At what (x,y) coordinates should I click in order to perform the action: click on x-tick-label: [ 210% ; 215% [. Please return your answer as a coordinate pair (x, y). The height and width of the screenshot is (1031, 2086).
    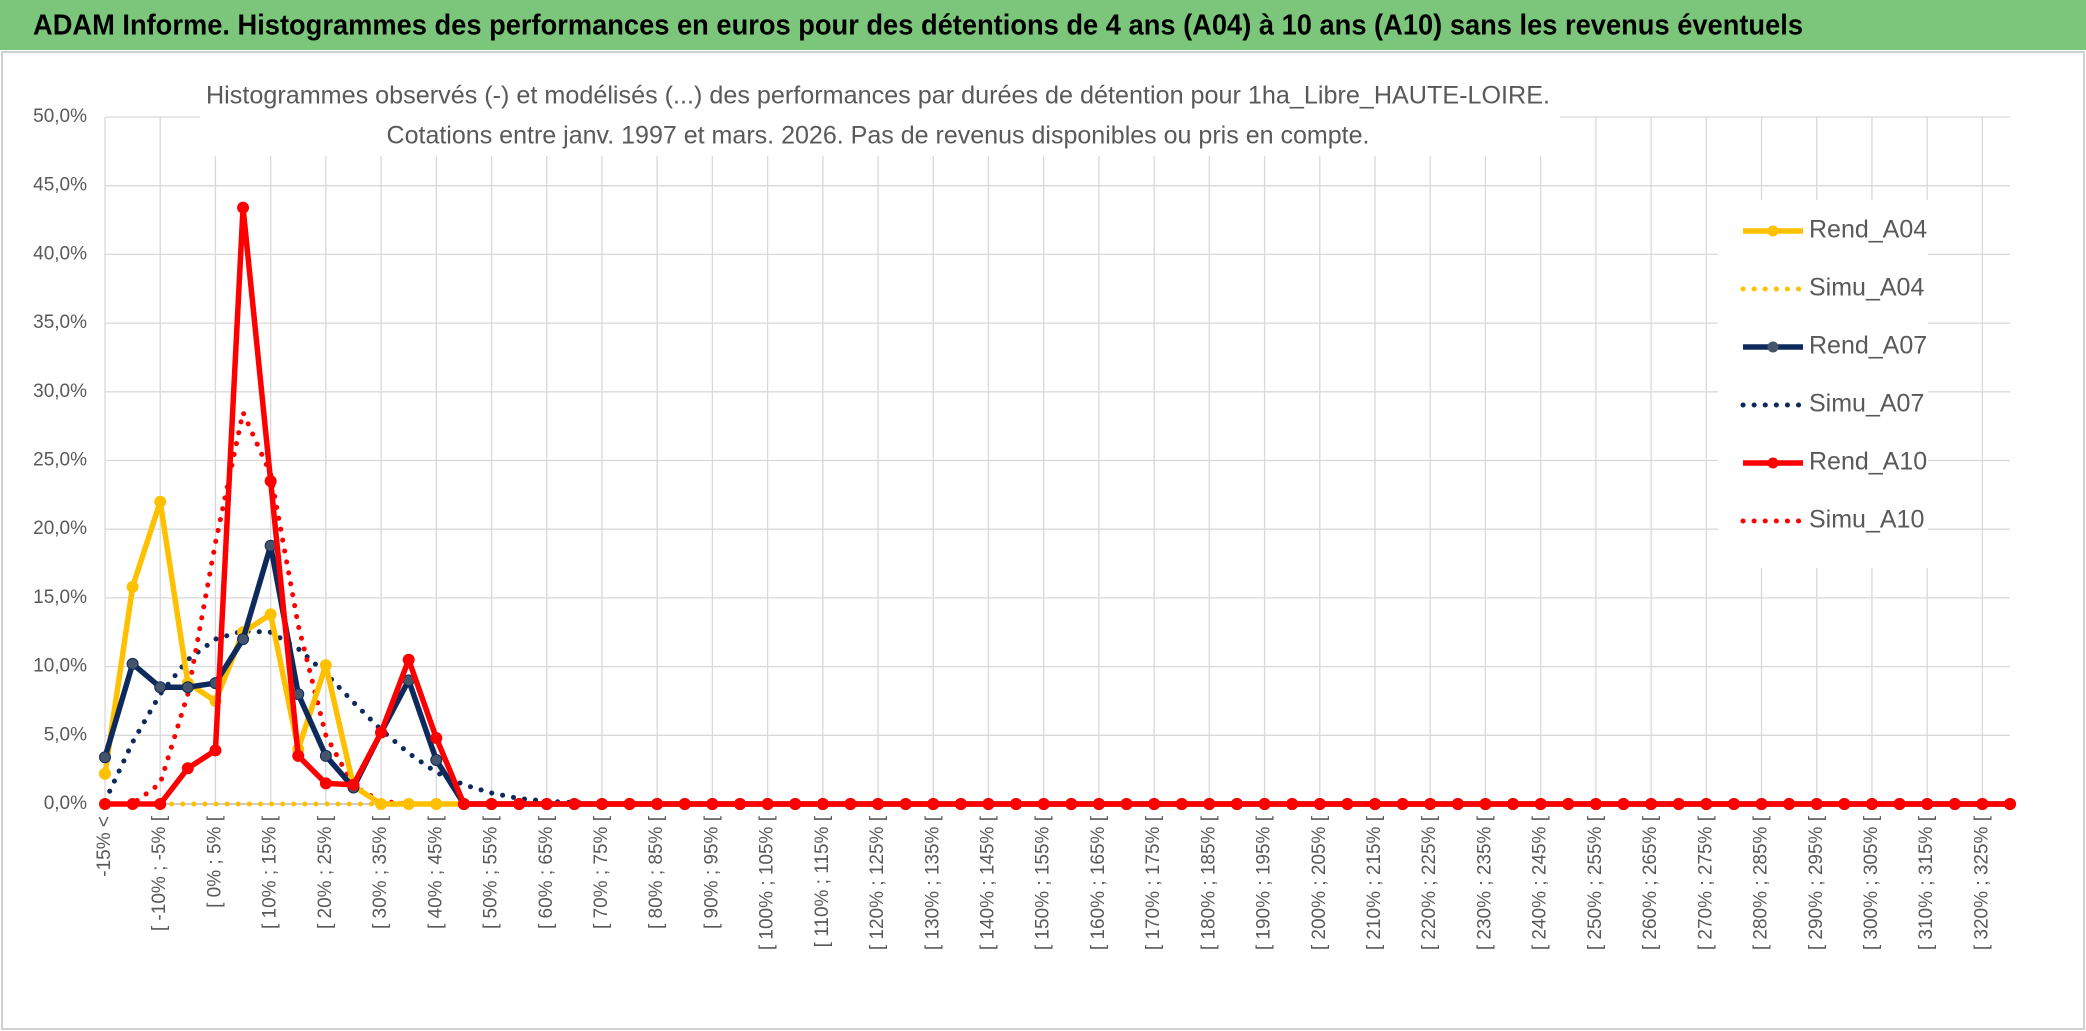
    Looking at the image, I should click on (1374, 882).